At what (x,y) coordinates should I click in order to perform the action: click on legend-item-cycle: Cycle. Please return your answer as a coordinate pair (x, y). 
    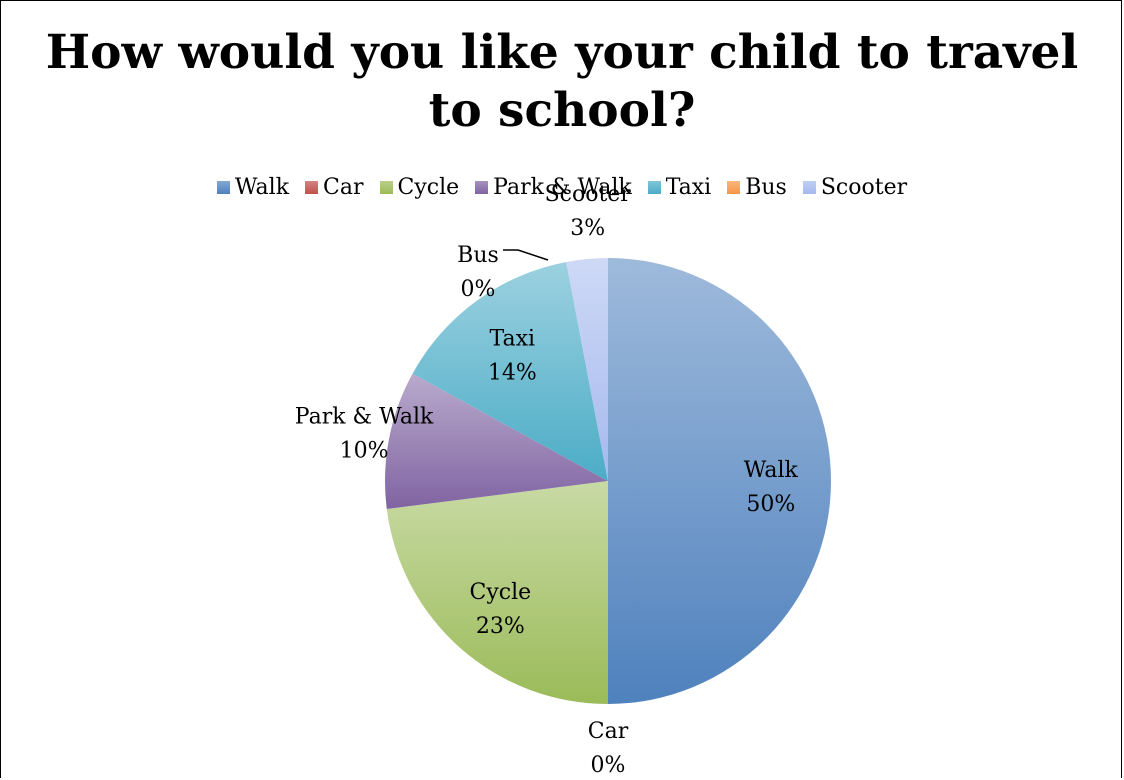
    Looking at the image, I should click on (419, 187).